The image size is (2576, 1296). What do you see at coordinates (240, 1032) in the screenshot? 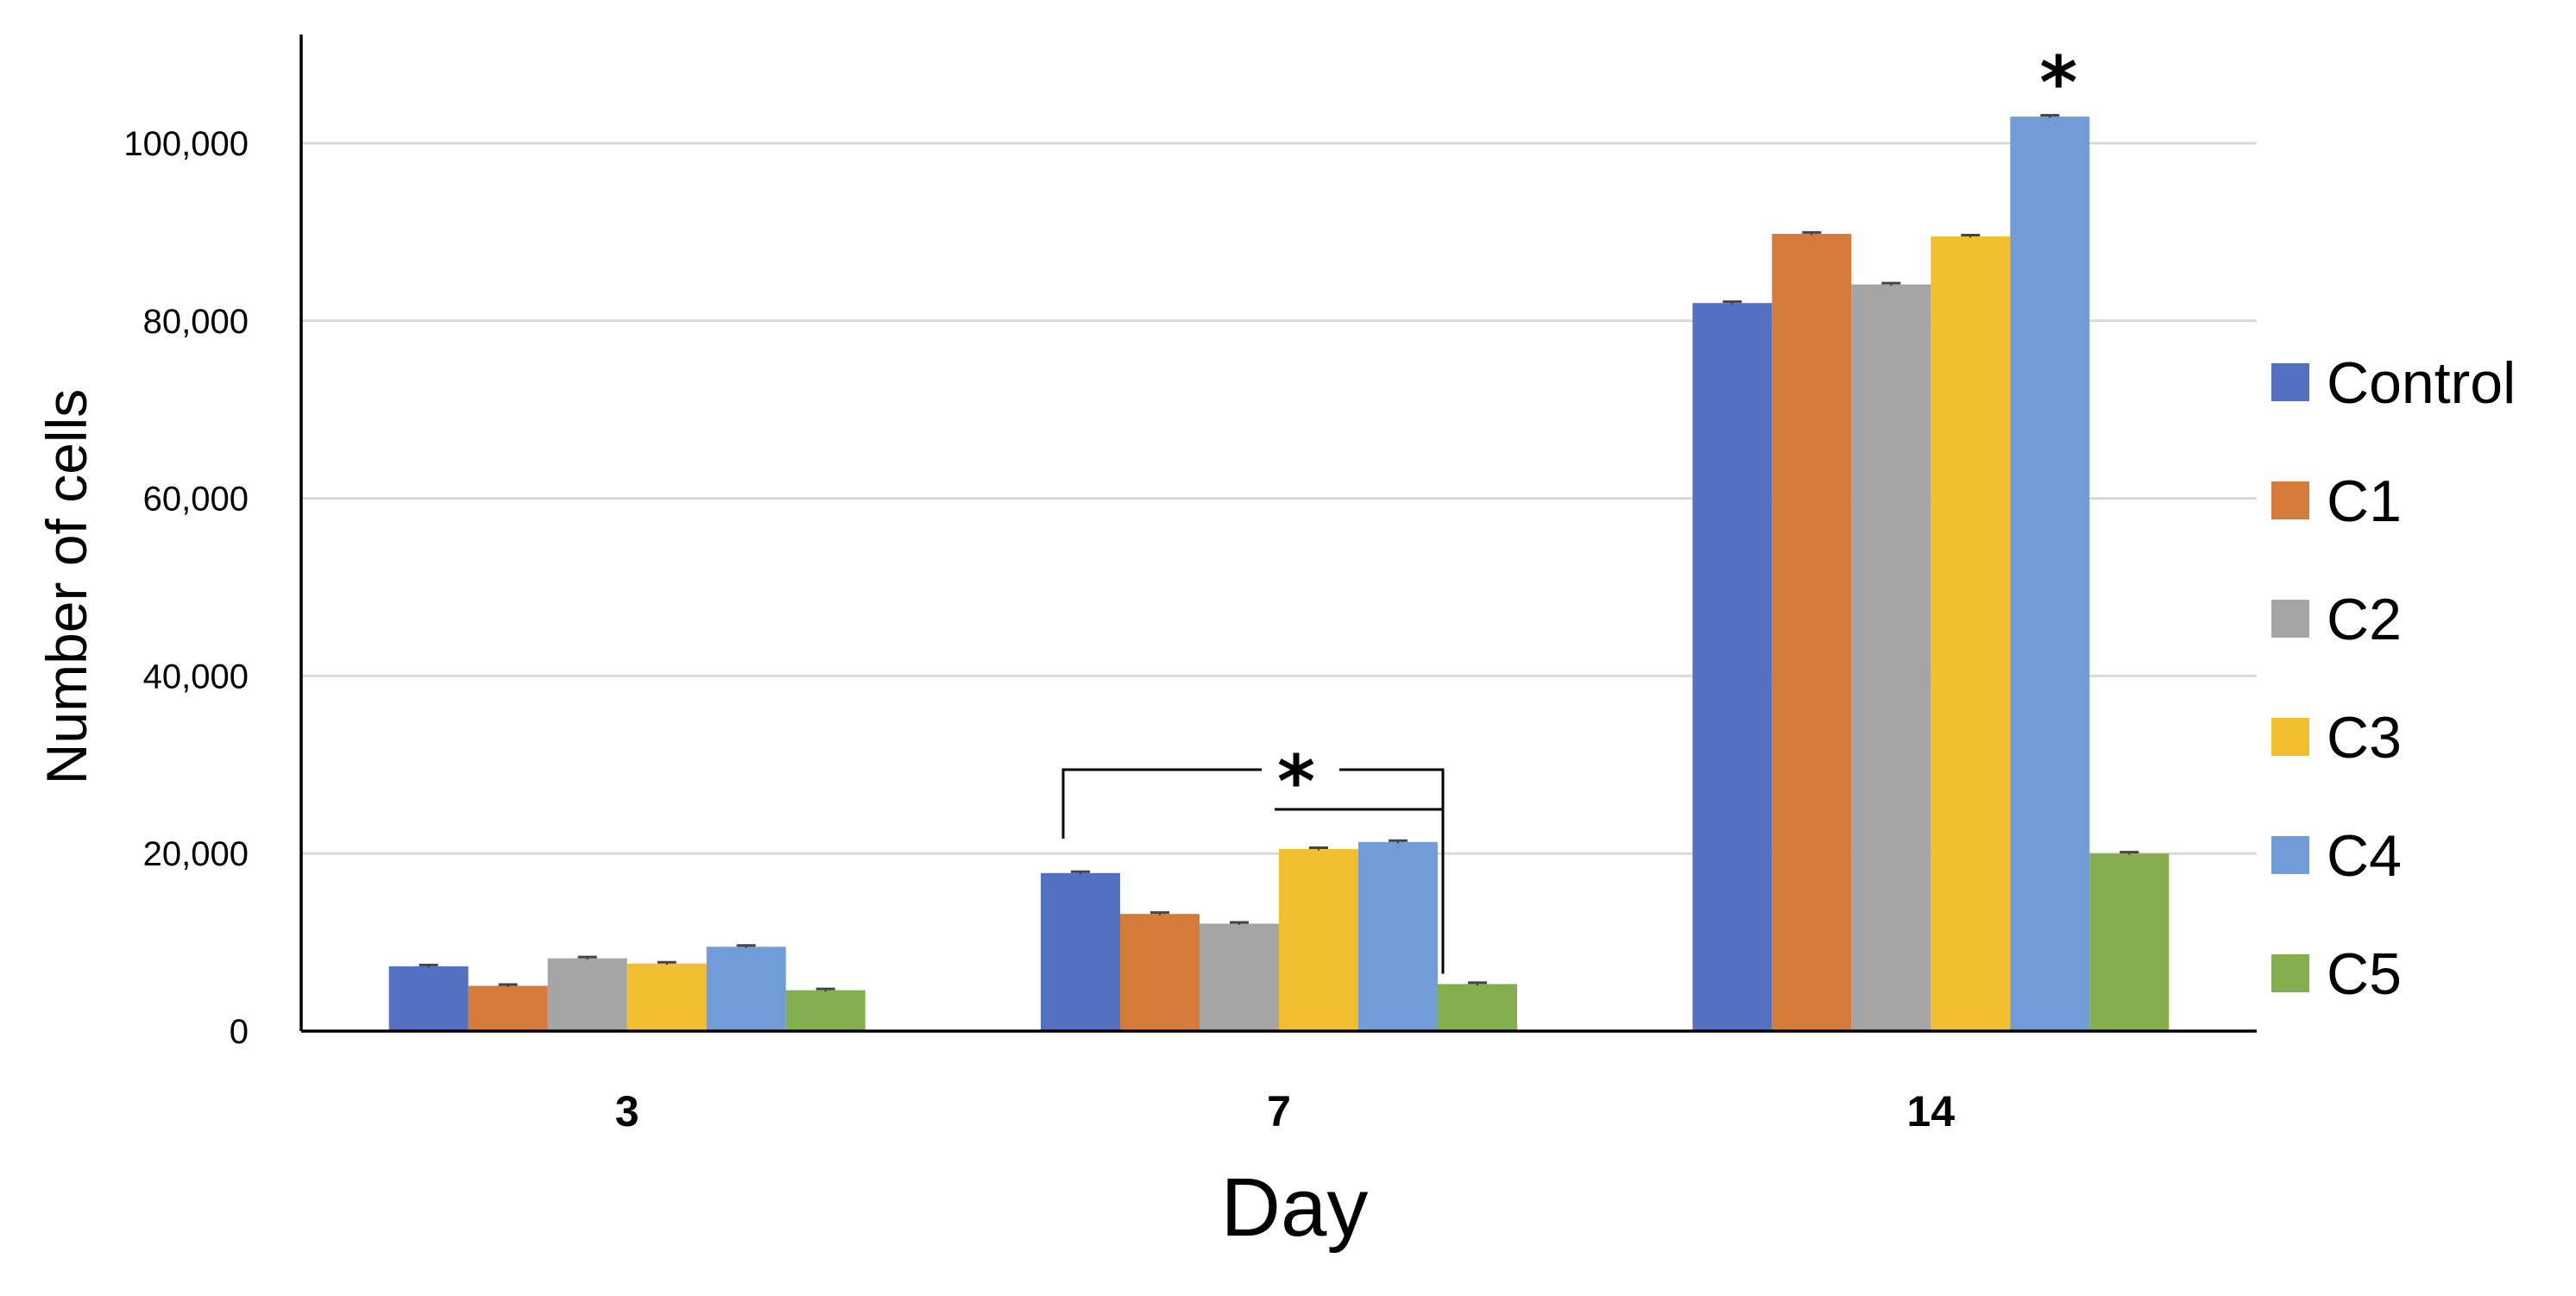
I see `y-tick-label: 0` at bounding box center [240, 1032].